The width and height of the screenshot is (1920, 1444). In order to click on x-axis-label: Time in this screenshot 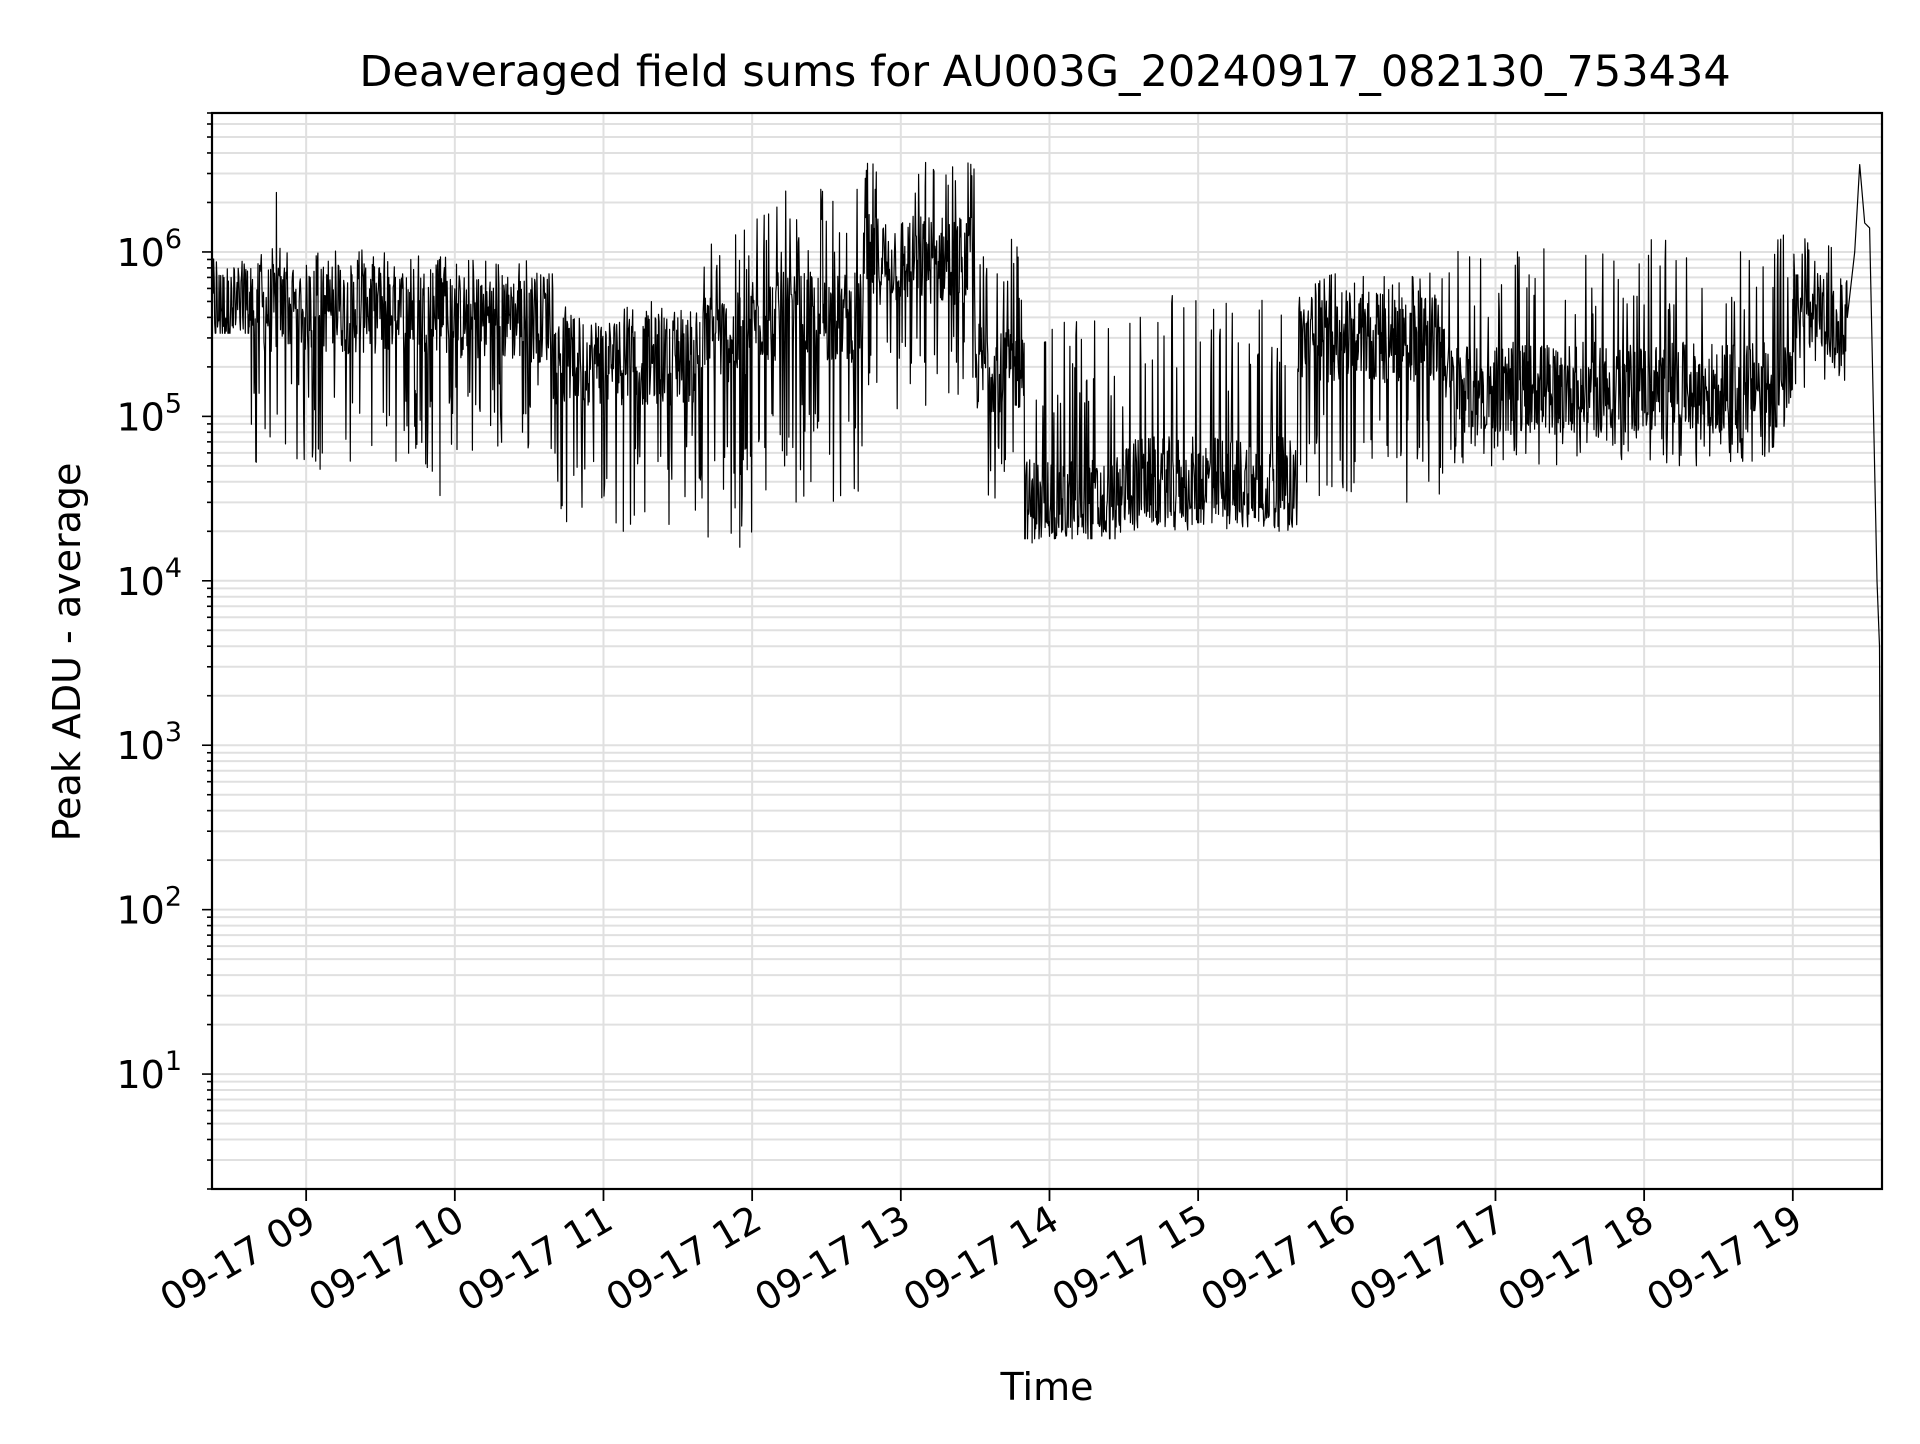, I will do `click(1047, 1387)`.